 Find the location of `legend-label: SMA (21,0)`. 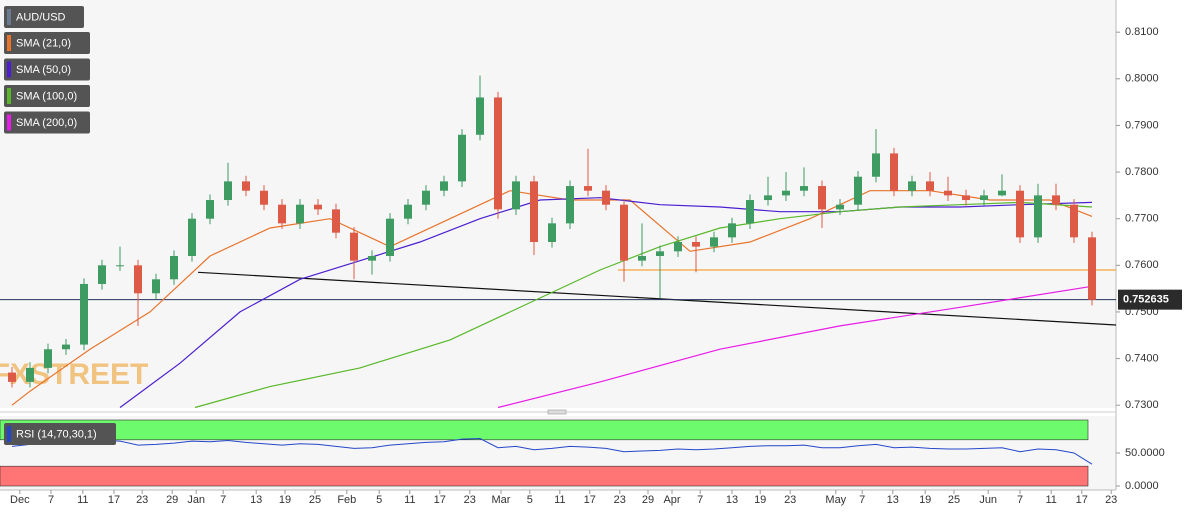

legend-label: SMA (21,0) is located at coordinates (43, 43).